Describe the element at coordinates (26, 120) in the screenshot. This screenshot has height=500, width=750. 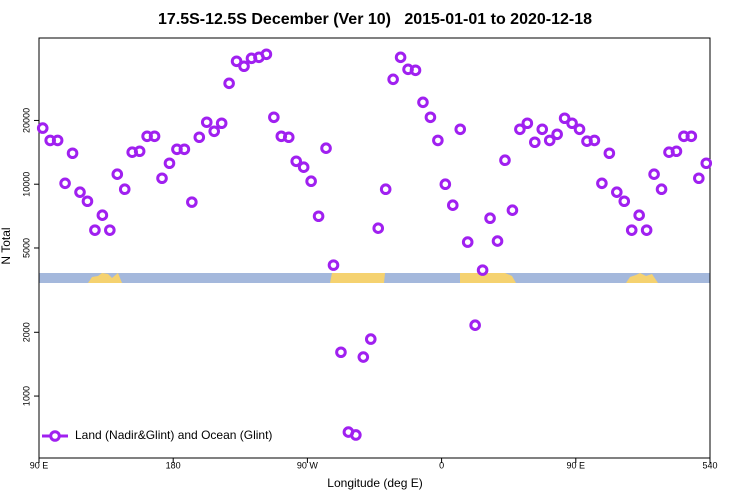
I see `y-tick-label: 20000` at that location.